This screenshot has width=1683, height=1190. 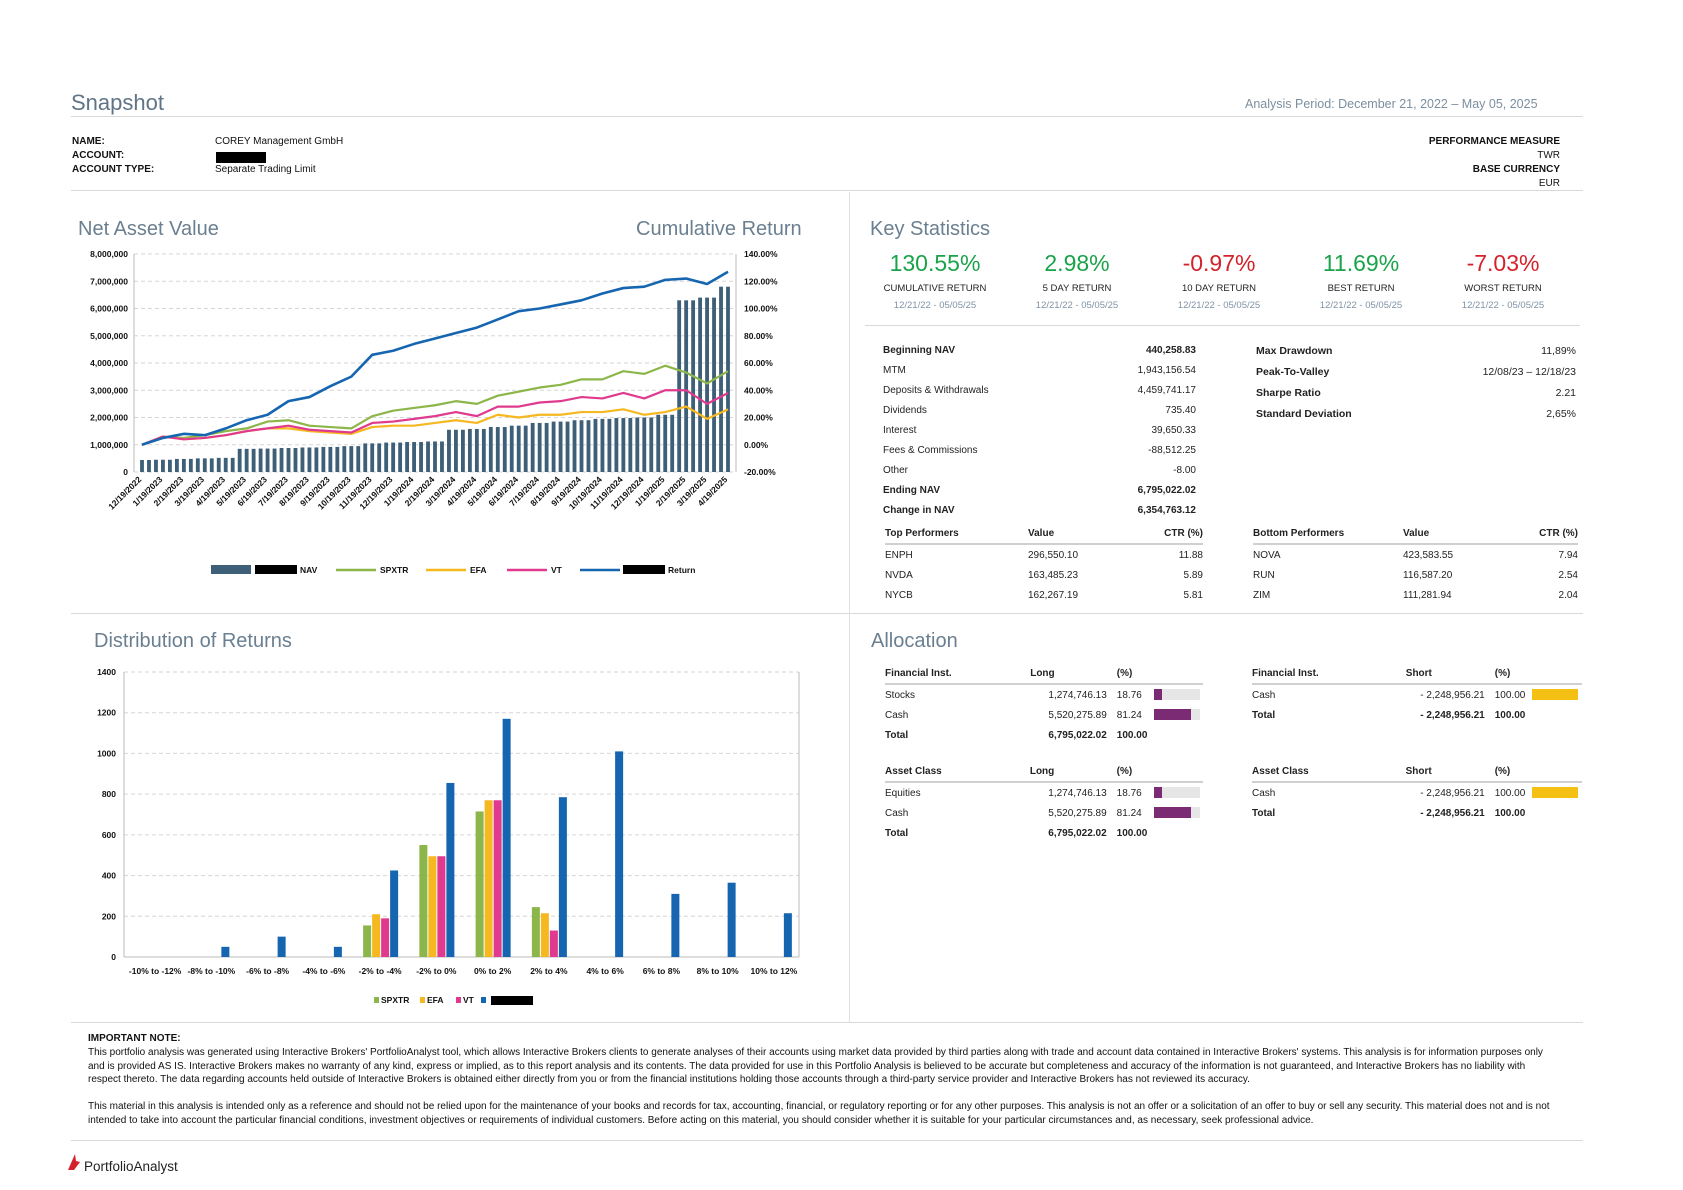 I want to click on alloc-header: Asset Class Long (%), so click(x=1044, y=772).